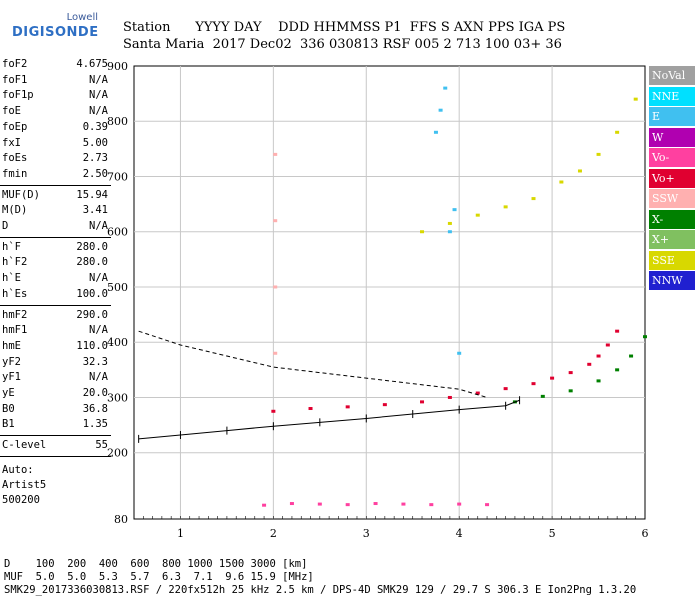  I want to click on param-key: MUF(D), so click(21, 194).